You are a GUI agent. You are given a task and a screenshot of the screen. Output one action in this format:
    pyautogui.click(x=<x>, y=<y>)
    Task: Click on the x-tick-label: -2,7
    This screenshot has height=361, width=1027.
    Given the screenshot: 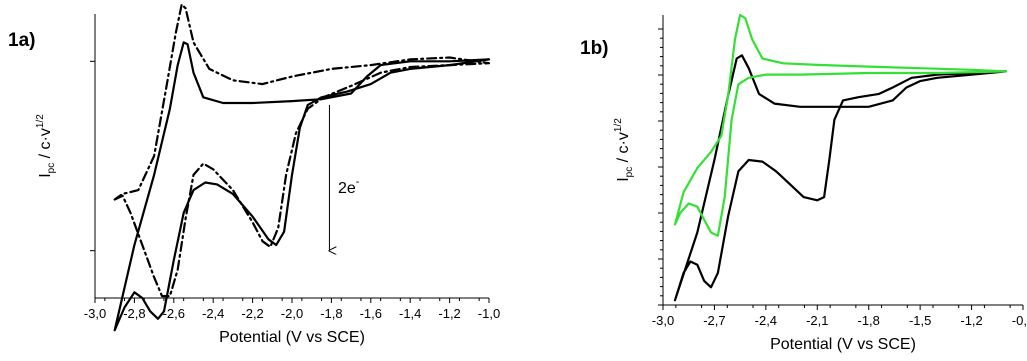 What is the action you would take?
    pyautogui.click(x=714, y=320)
    